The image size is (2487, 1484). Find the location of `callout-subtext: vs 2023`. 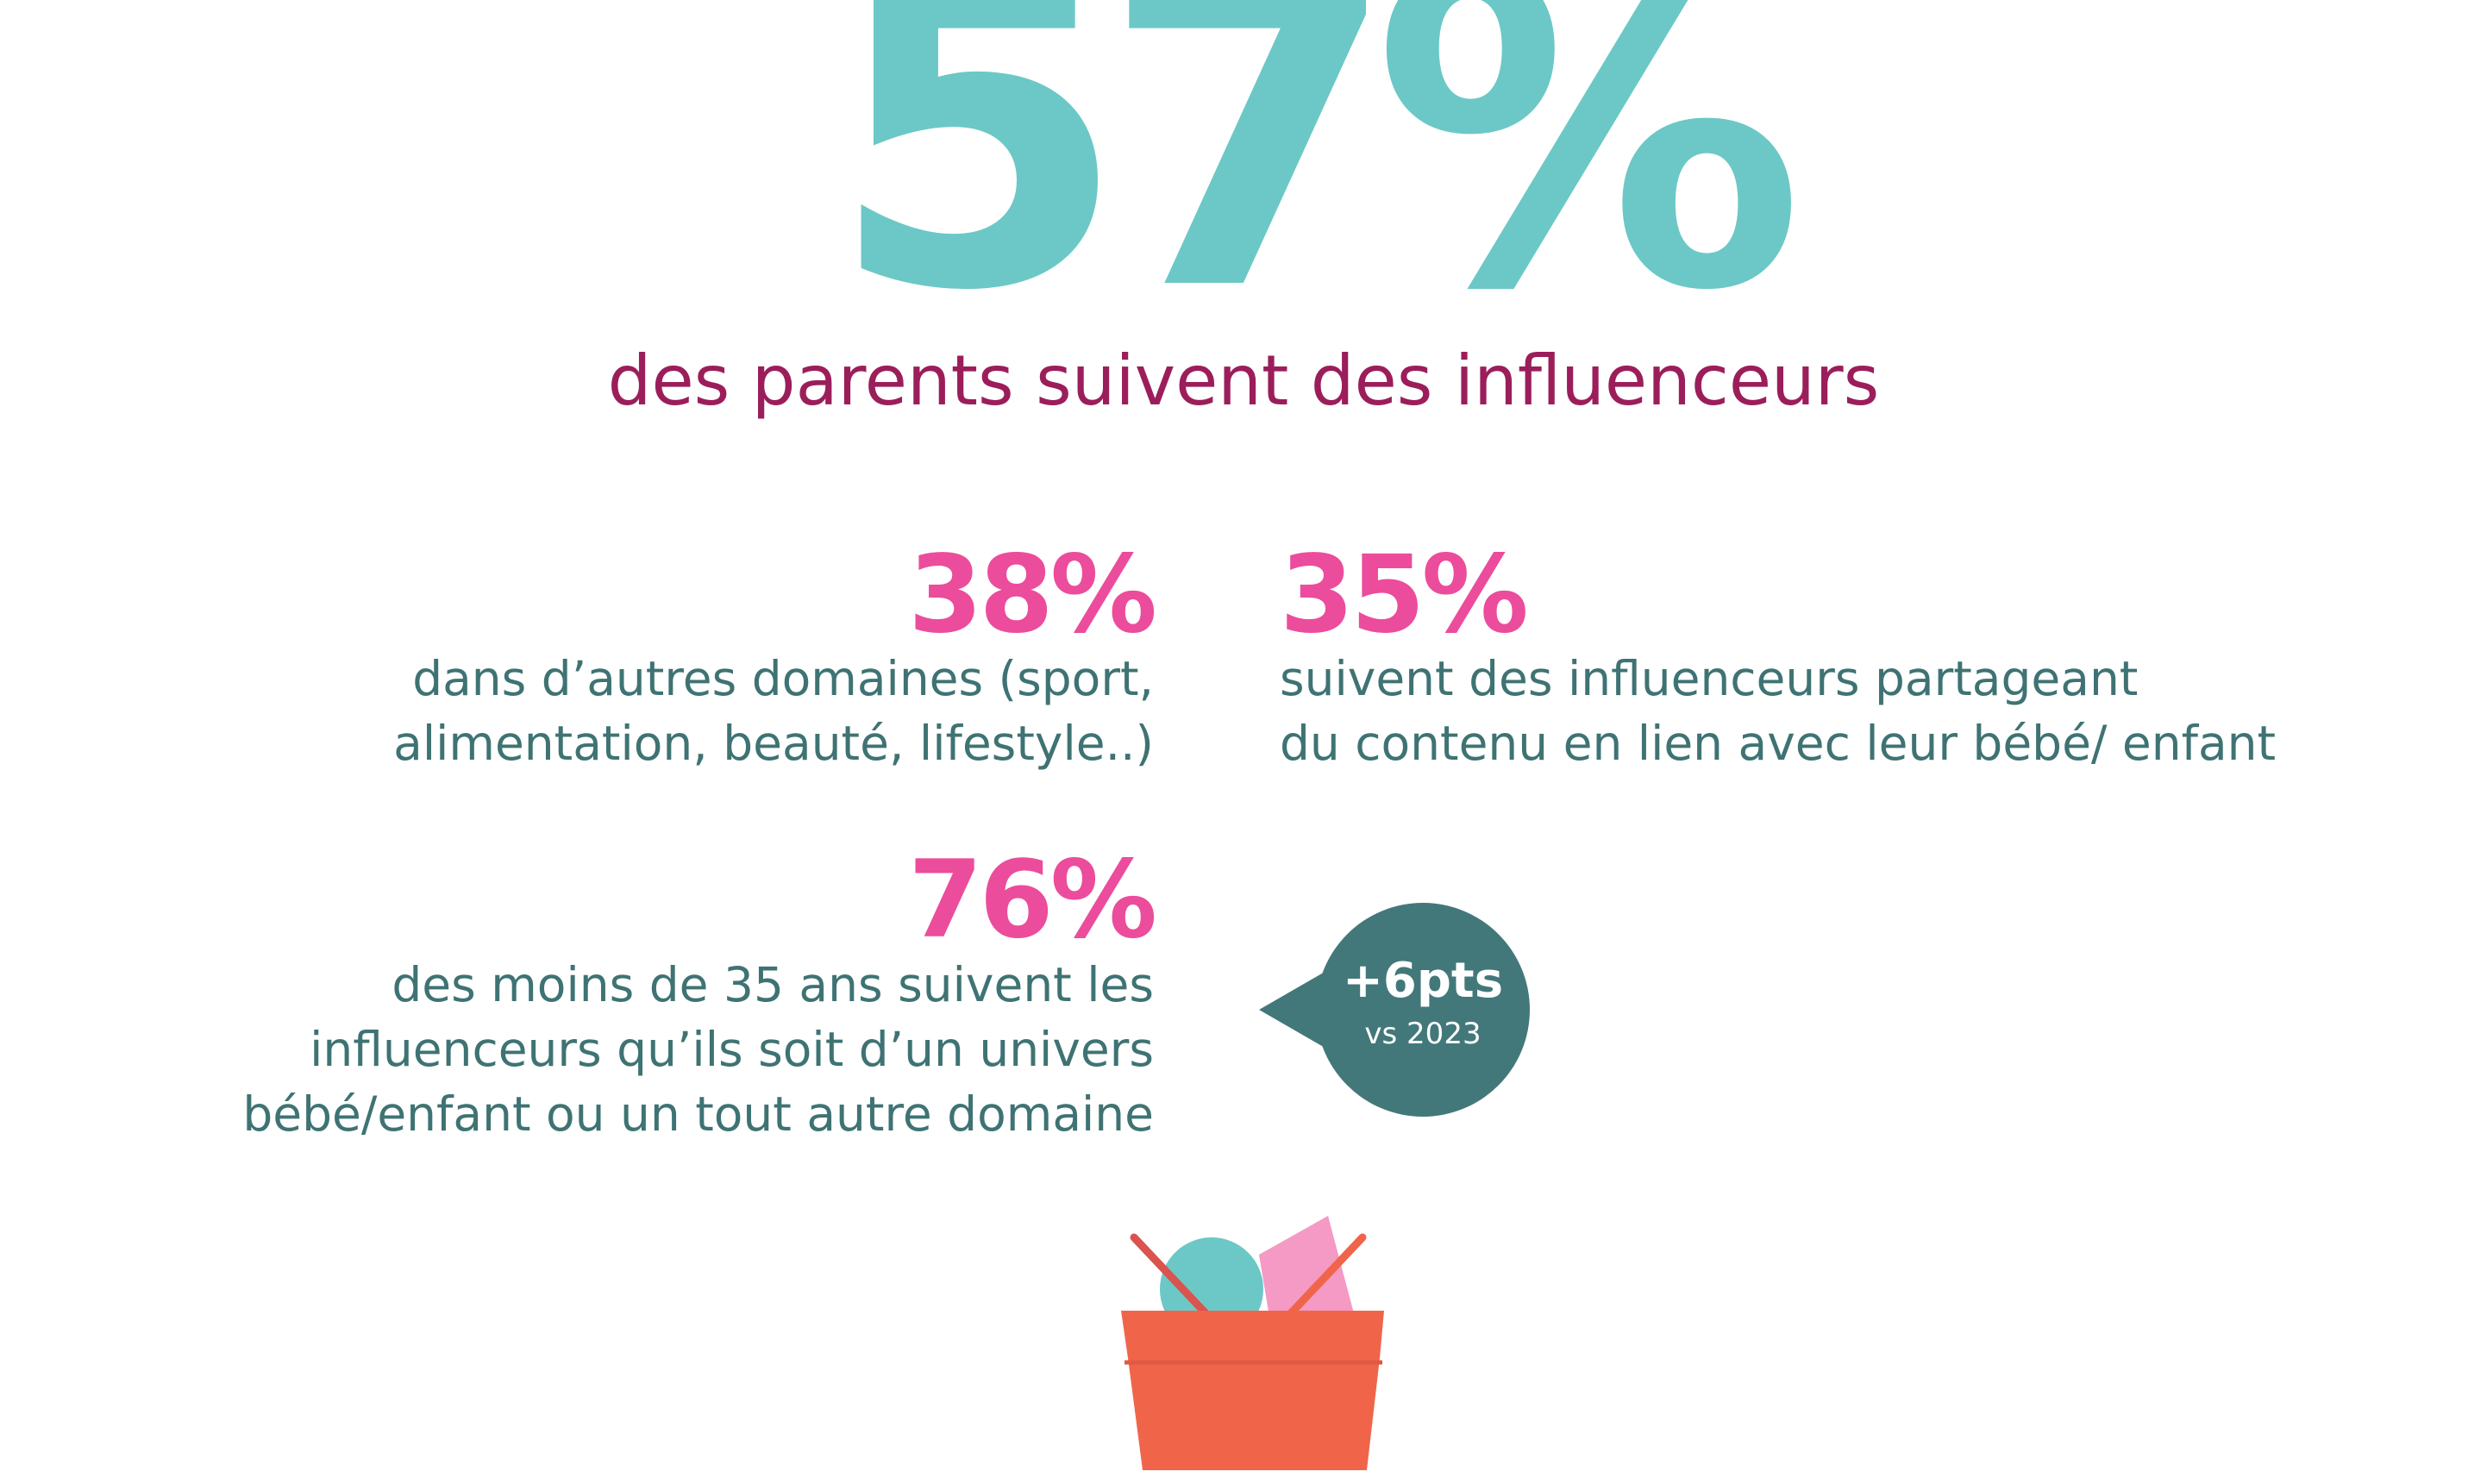

callout-subtext: vs 2023 is located at coordinates (1423, 1034).